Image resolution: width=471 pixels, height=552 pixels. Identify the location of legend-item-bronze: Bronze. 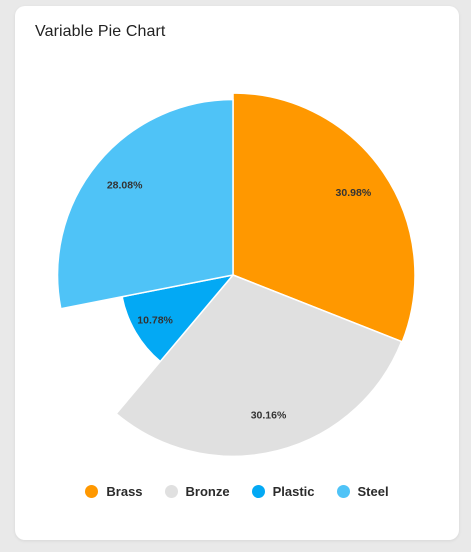
(197, 491).